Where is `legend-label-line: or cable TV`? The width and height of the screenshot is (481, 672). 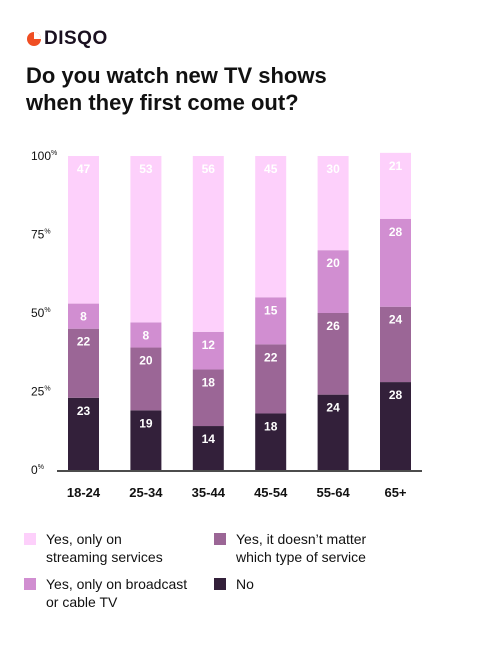
legend-label-line: or cable TV is located at coordinates (82, 602).